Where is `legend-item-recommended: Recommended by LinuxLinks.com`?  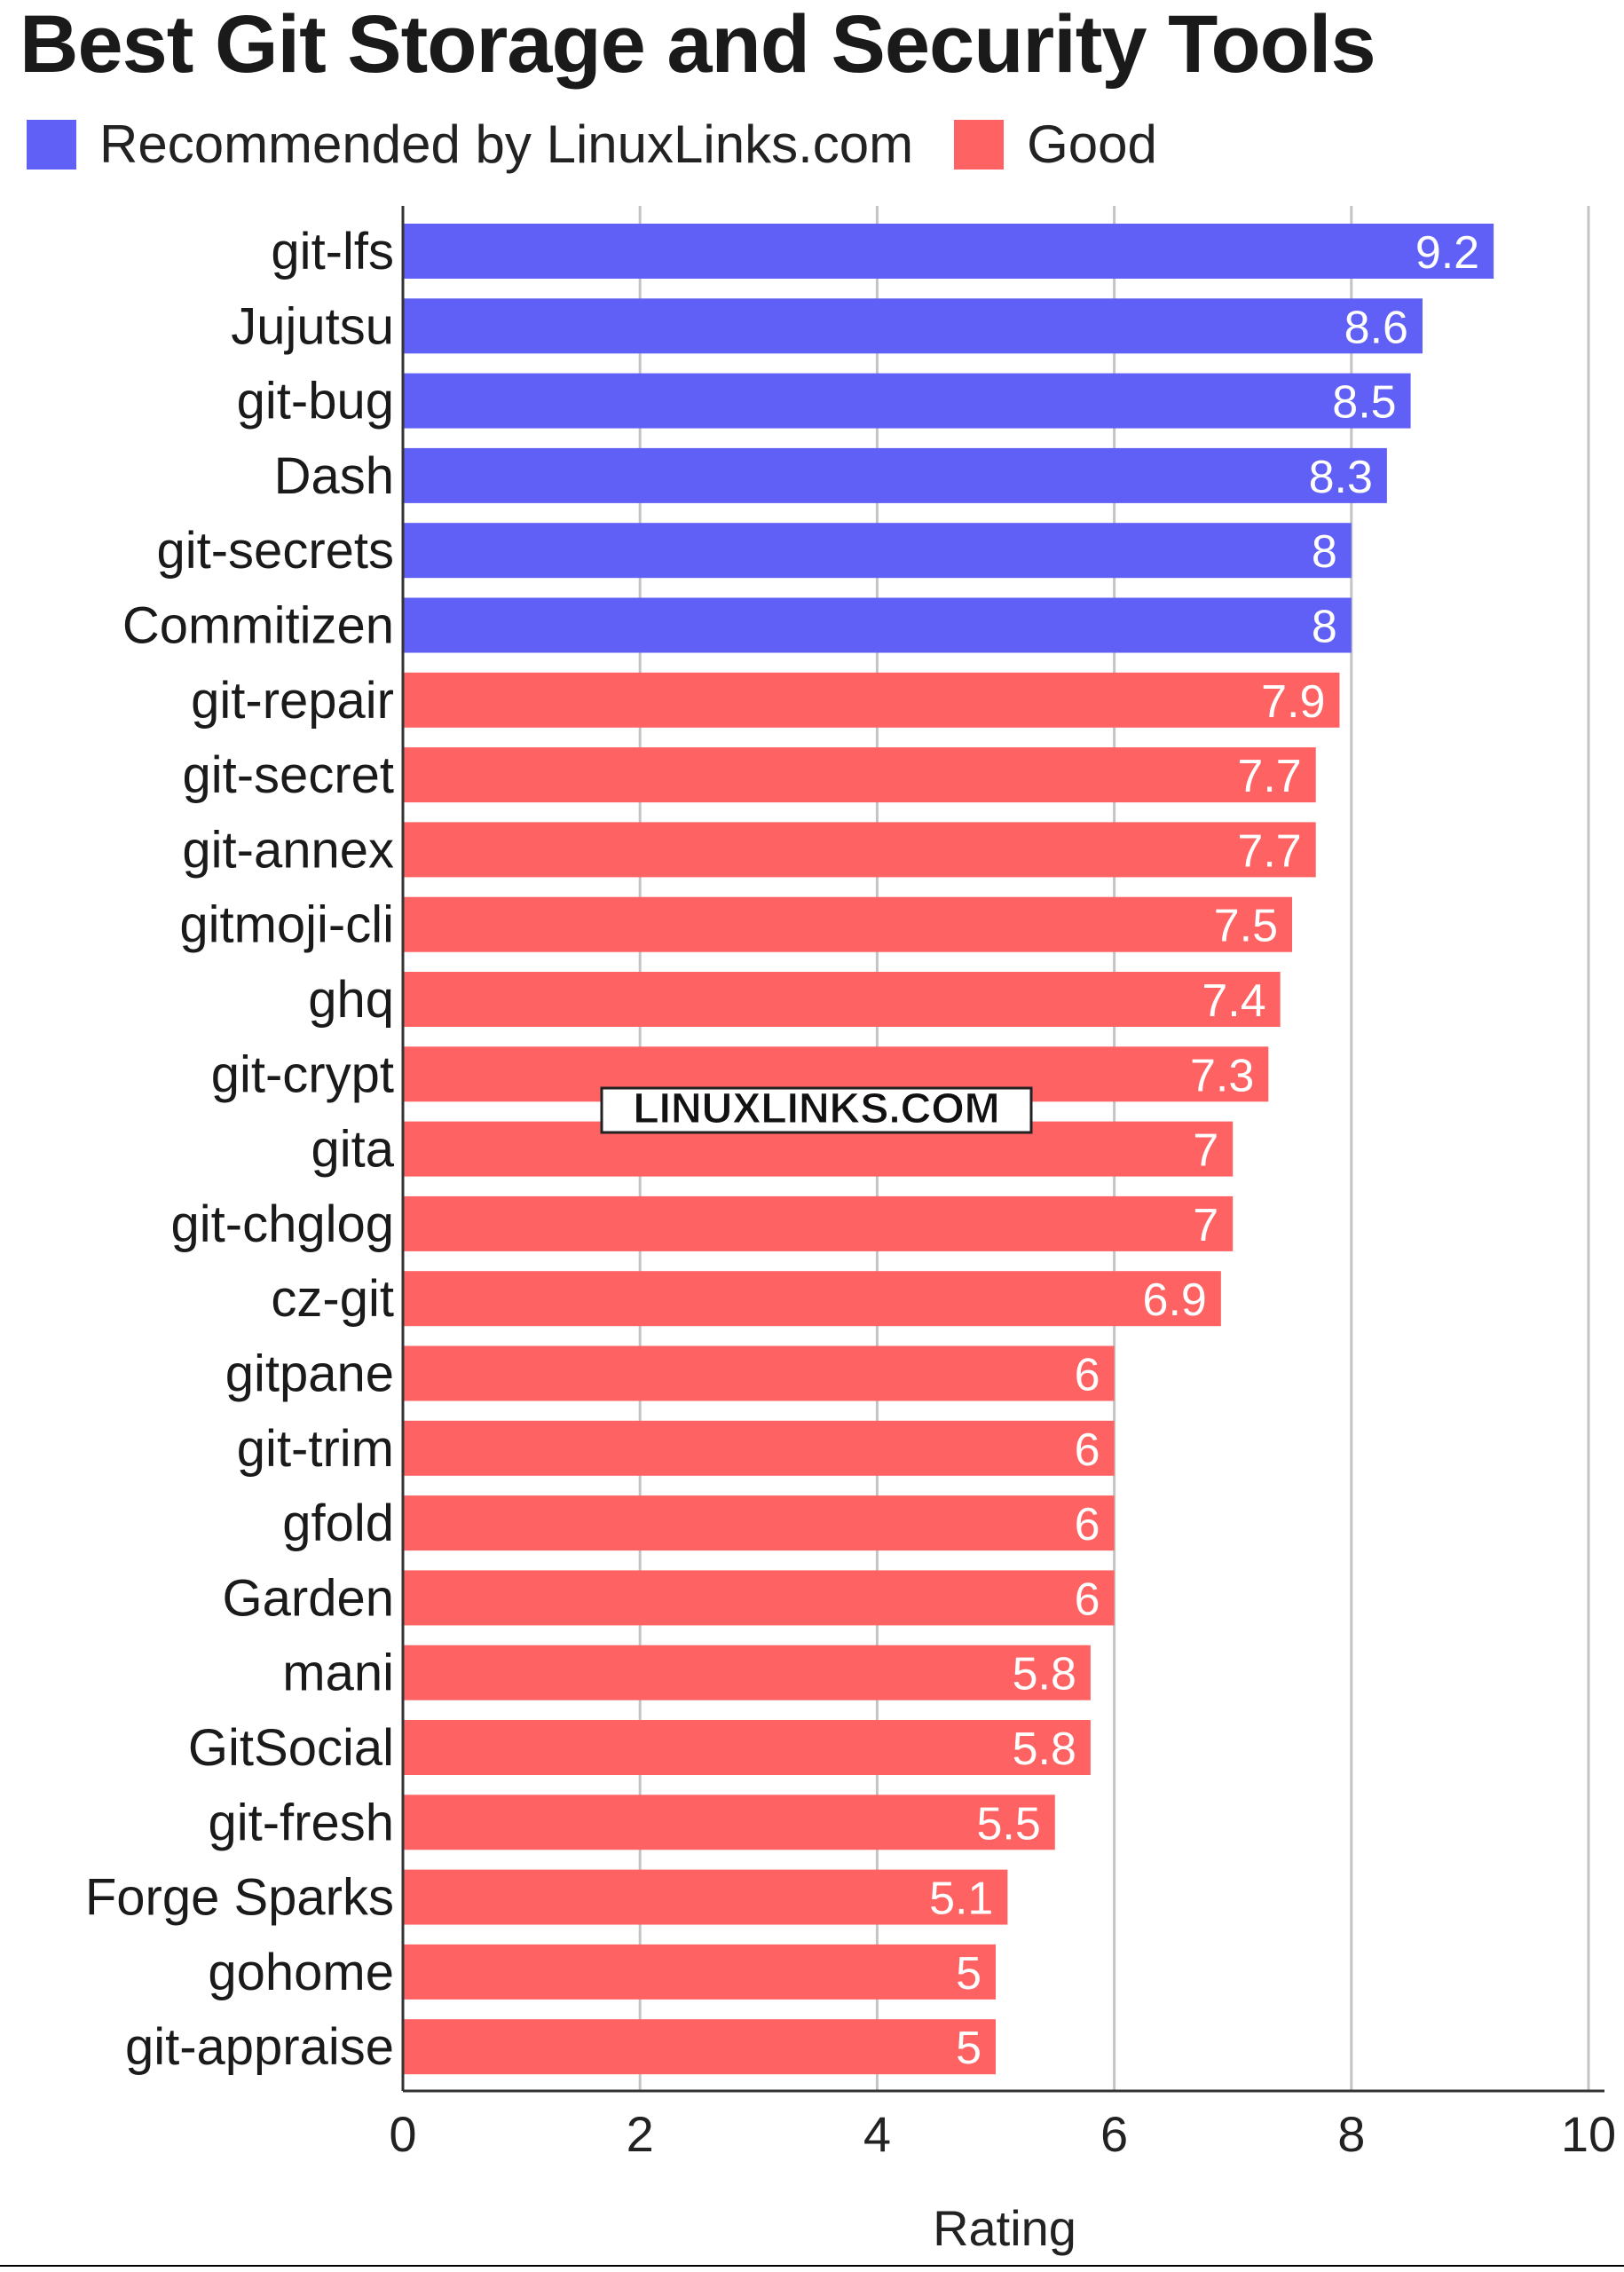
legend-item-recommended: Recommended by LinuxLinks.com is located at coordinates (470, 144).